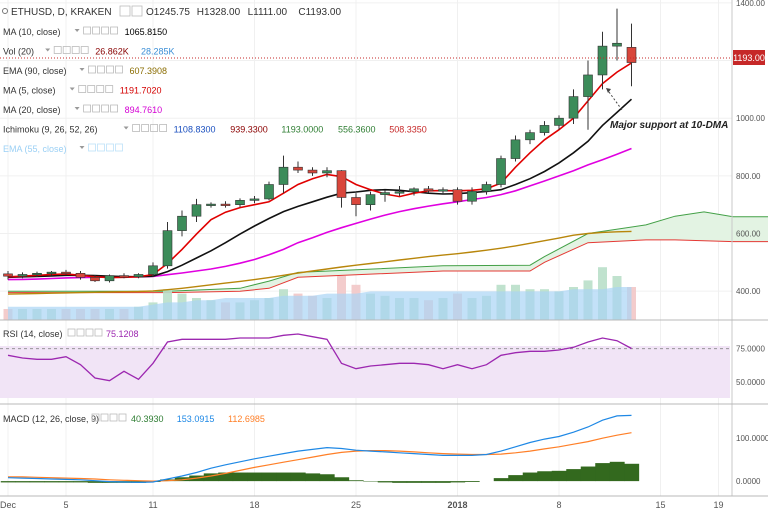 The width and height of the screenshot is (768, 512). Describe the element at coordinates (752, 460) in the screenshot. I see `macd-axis: 100.0000 0.0000` at that location.